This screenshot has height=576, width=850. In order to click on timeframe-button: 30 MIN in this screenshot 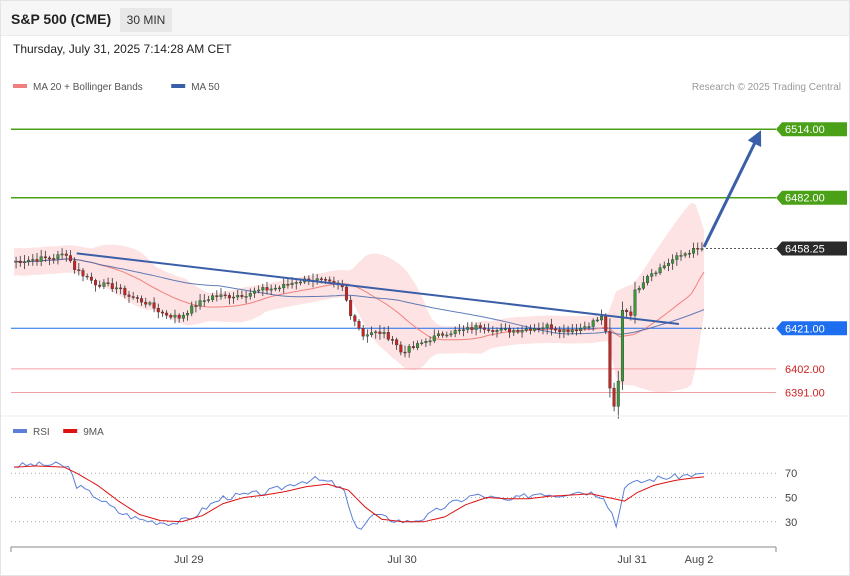, I will do `click(146, 20)`.